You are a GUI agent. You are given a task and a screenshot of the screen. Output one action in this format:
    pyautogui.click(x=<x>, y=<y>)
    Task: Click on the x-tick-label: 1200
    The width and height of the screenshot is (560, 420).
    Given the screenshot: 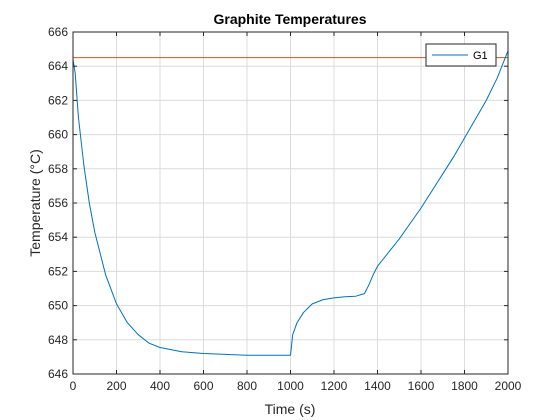 What is the action you would take?
    pyautogui.click(x=334, y=386)
    